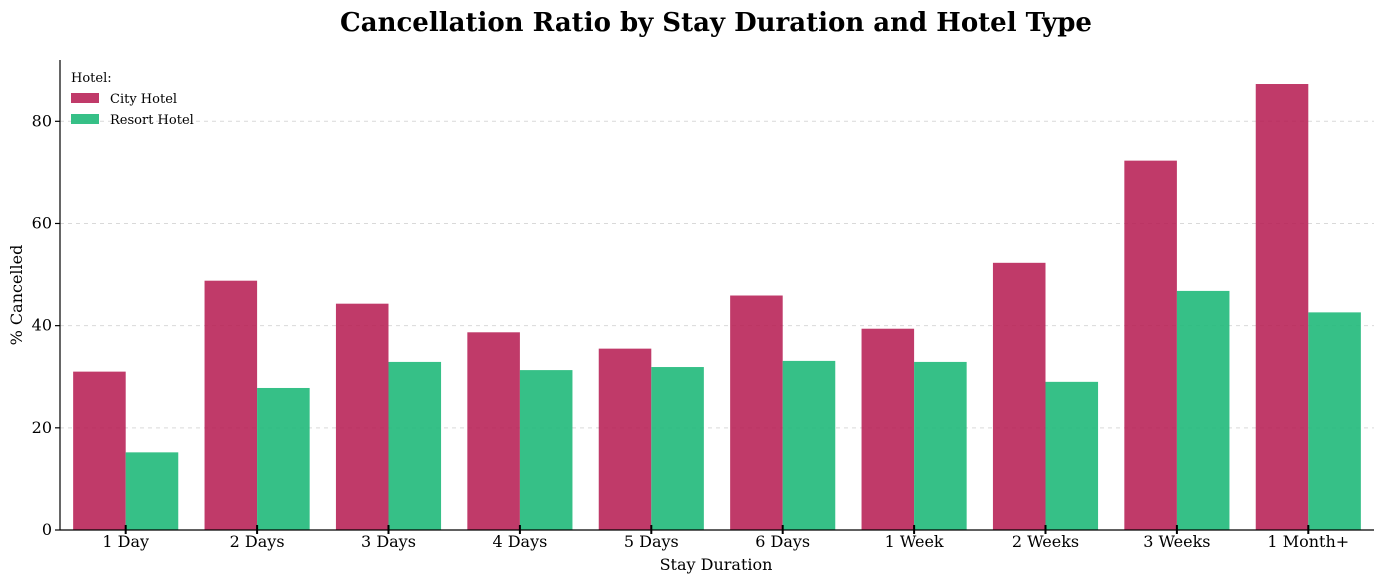 The image size is (1384, 584). What do you see at coordinates (42, 427) in the screenshot?
I see `y-tick-label: 20` at bounding box center [42, 427].